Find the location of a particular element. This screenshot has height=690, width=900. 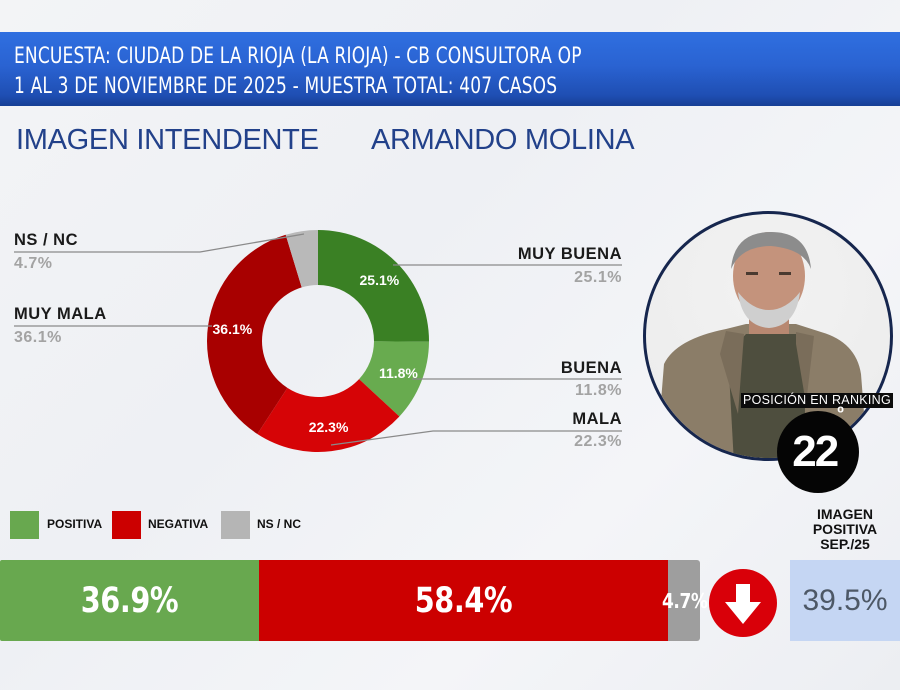

legend-swatch-negativa is located at coordinates (126, 525).